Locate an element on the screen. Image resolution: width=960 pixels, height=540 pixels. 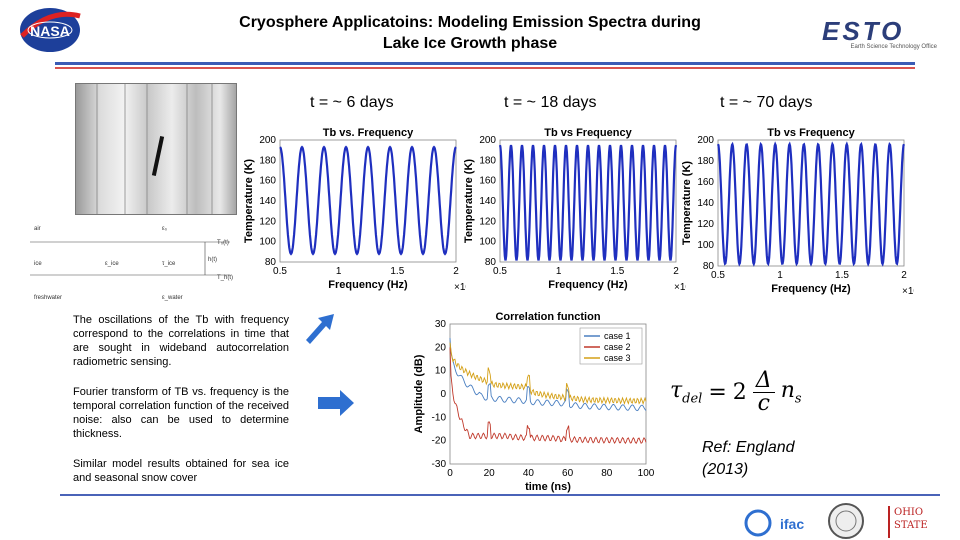
chart-title: Correlation function is located at coordinates (547, 317).